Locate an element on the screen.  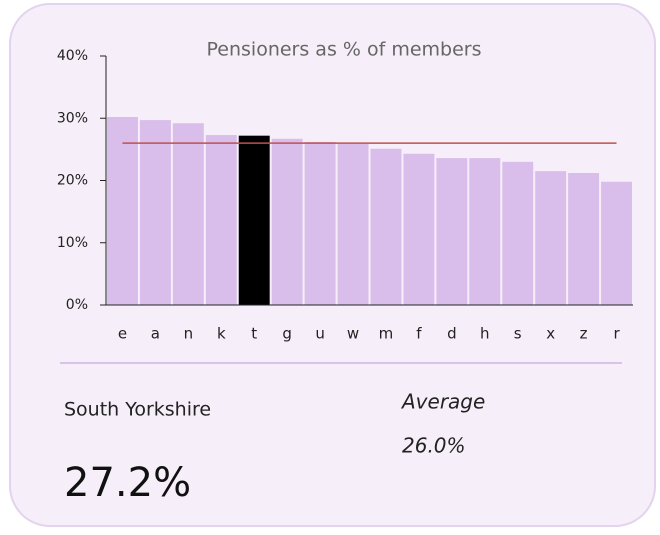
x-tick-label: h is located at coordinates (485, 334).